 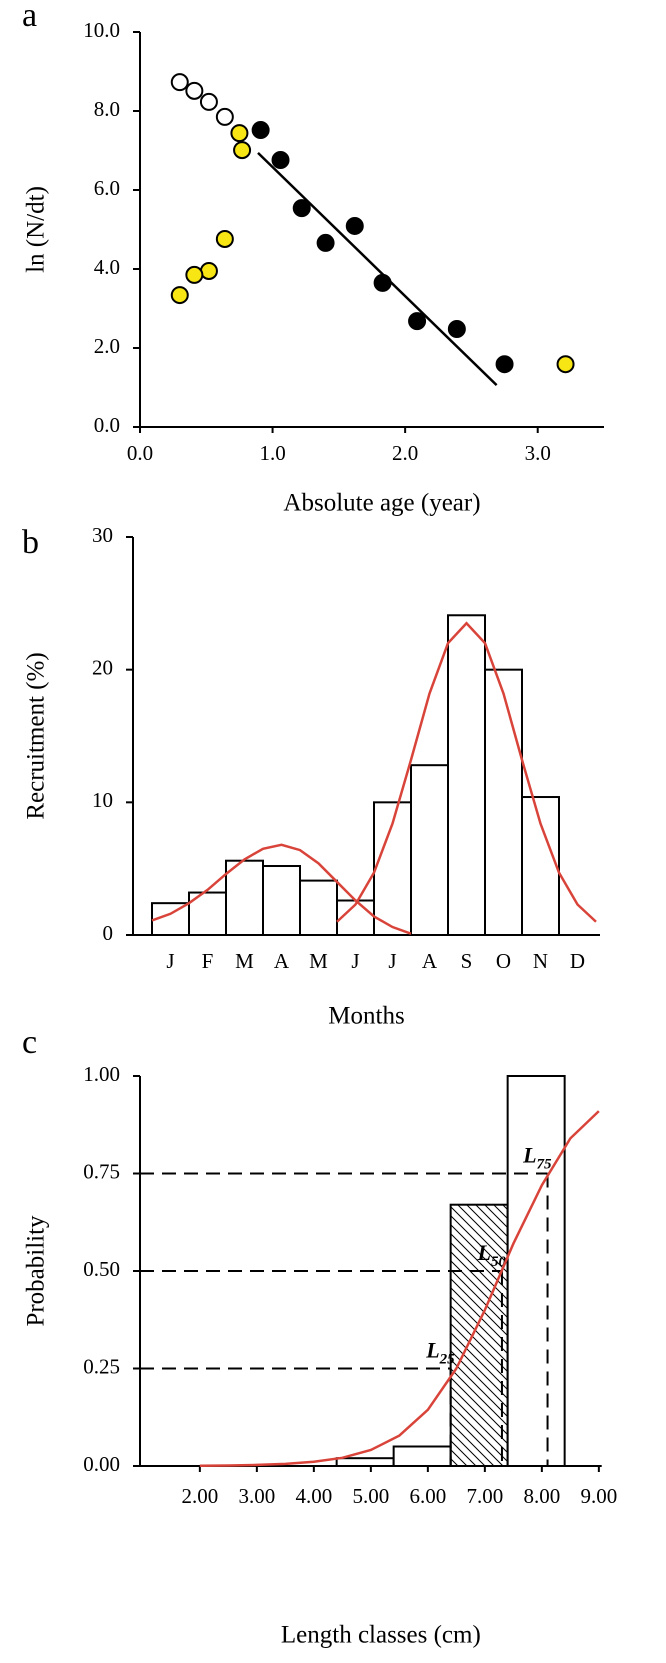 I want to click on x-tick-label: 1.0, so click(x=272, y=453).